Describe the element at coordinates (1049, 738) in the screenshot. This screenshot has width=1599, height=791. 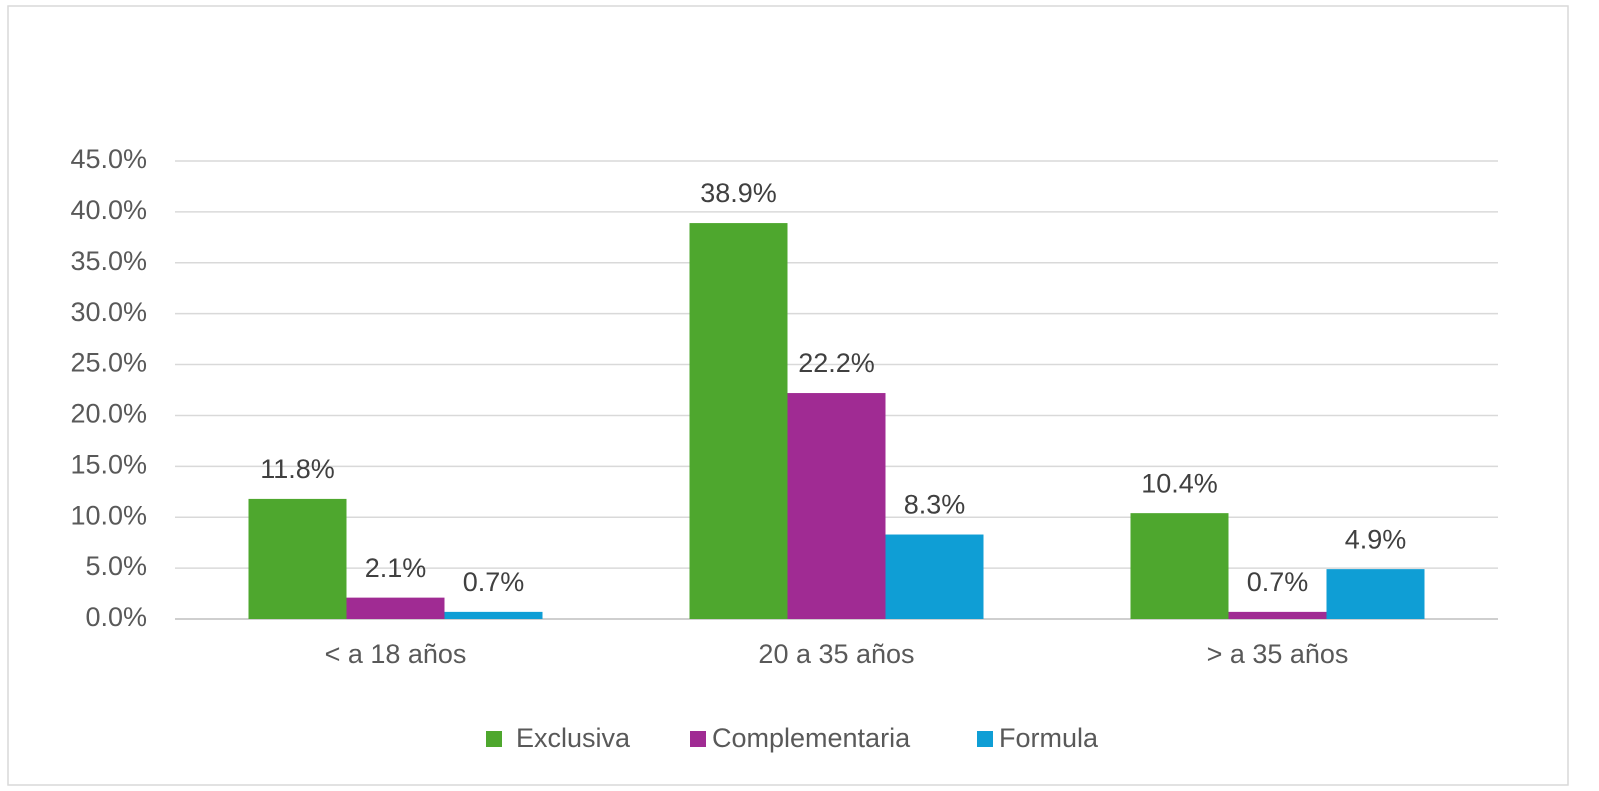
I see `legend-label: Formula` at that location.